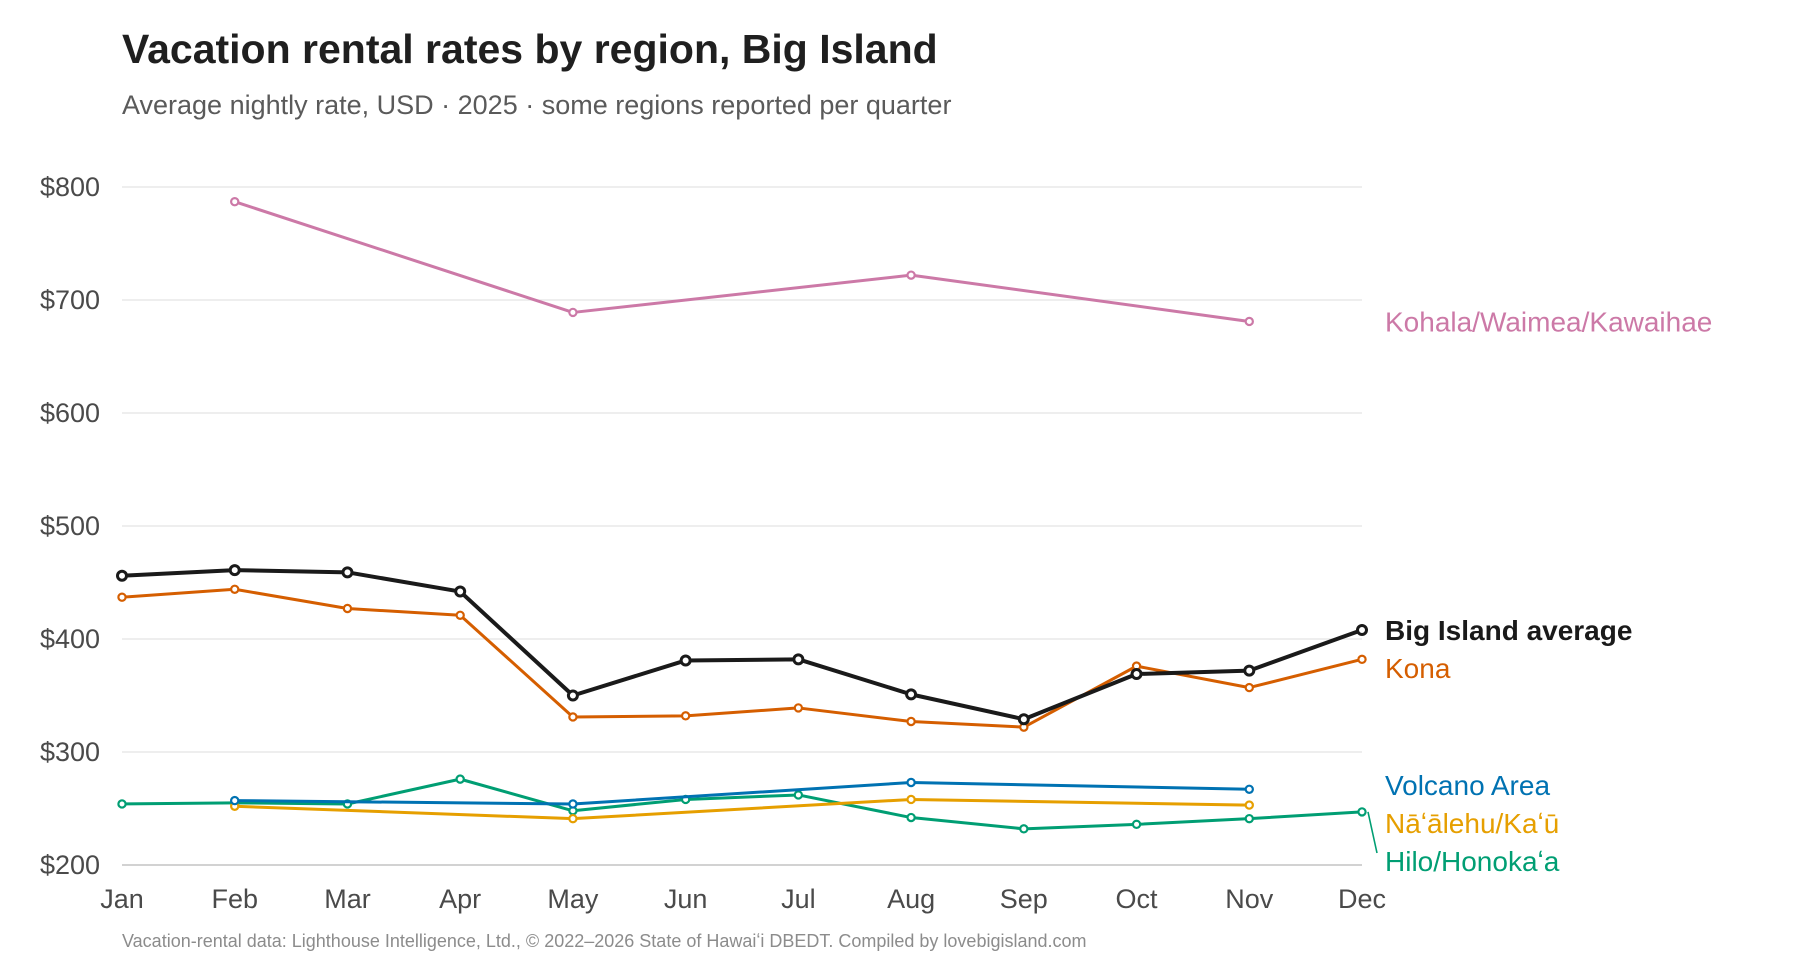 The image size is (1800, 960). What do you see at coordinates (70, 187) in the screenshot?
I see `y-tick-label: $800` at bounding box center [70, 187].